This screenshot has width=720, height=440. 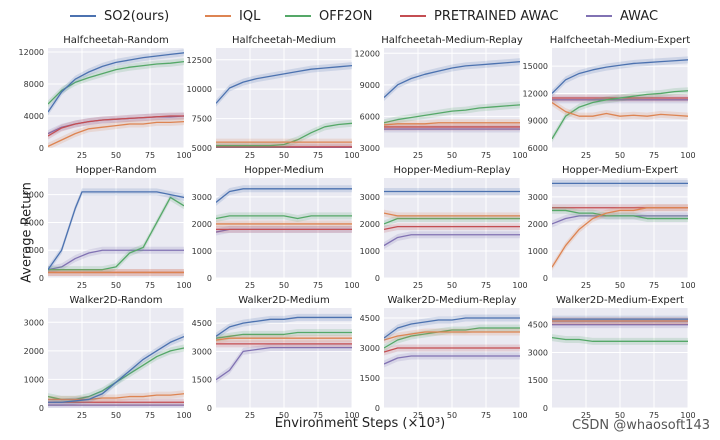 I want to click on panel-hopper-random: 0 1000 2000 3000 25 50 75 100 Hopper-Random, so click(x=108, y=227).